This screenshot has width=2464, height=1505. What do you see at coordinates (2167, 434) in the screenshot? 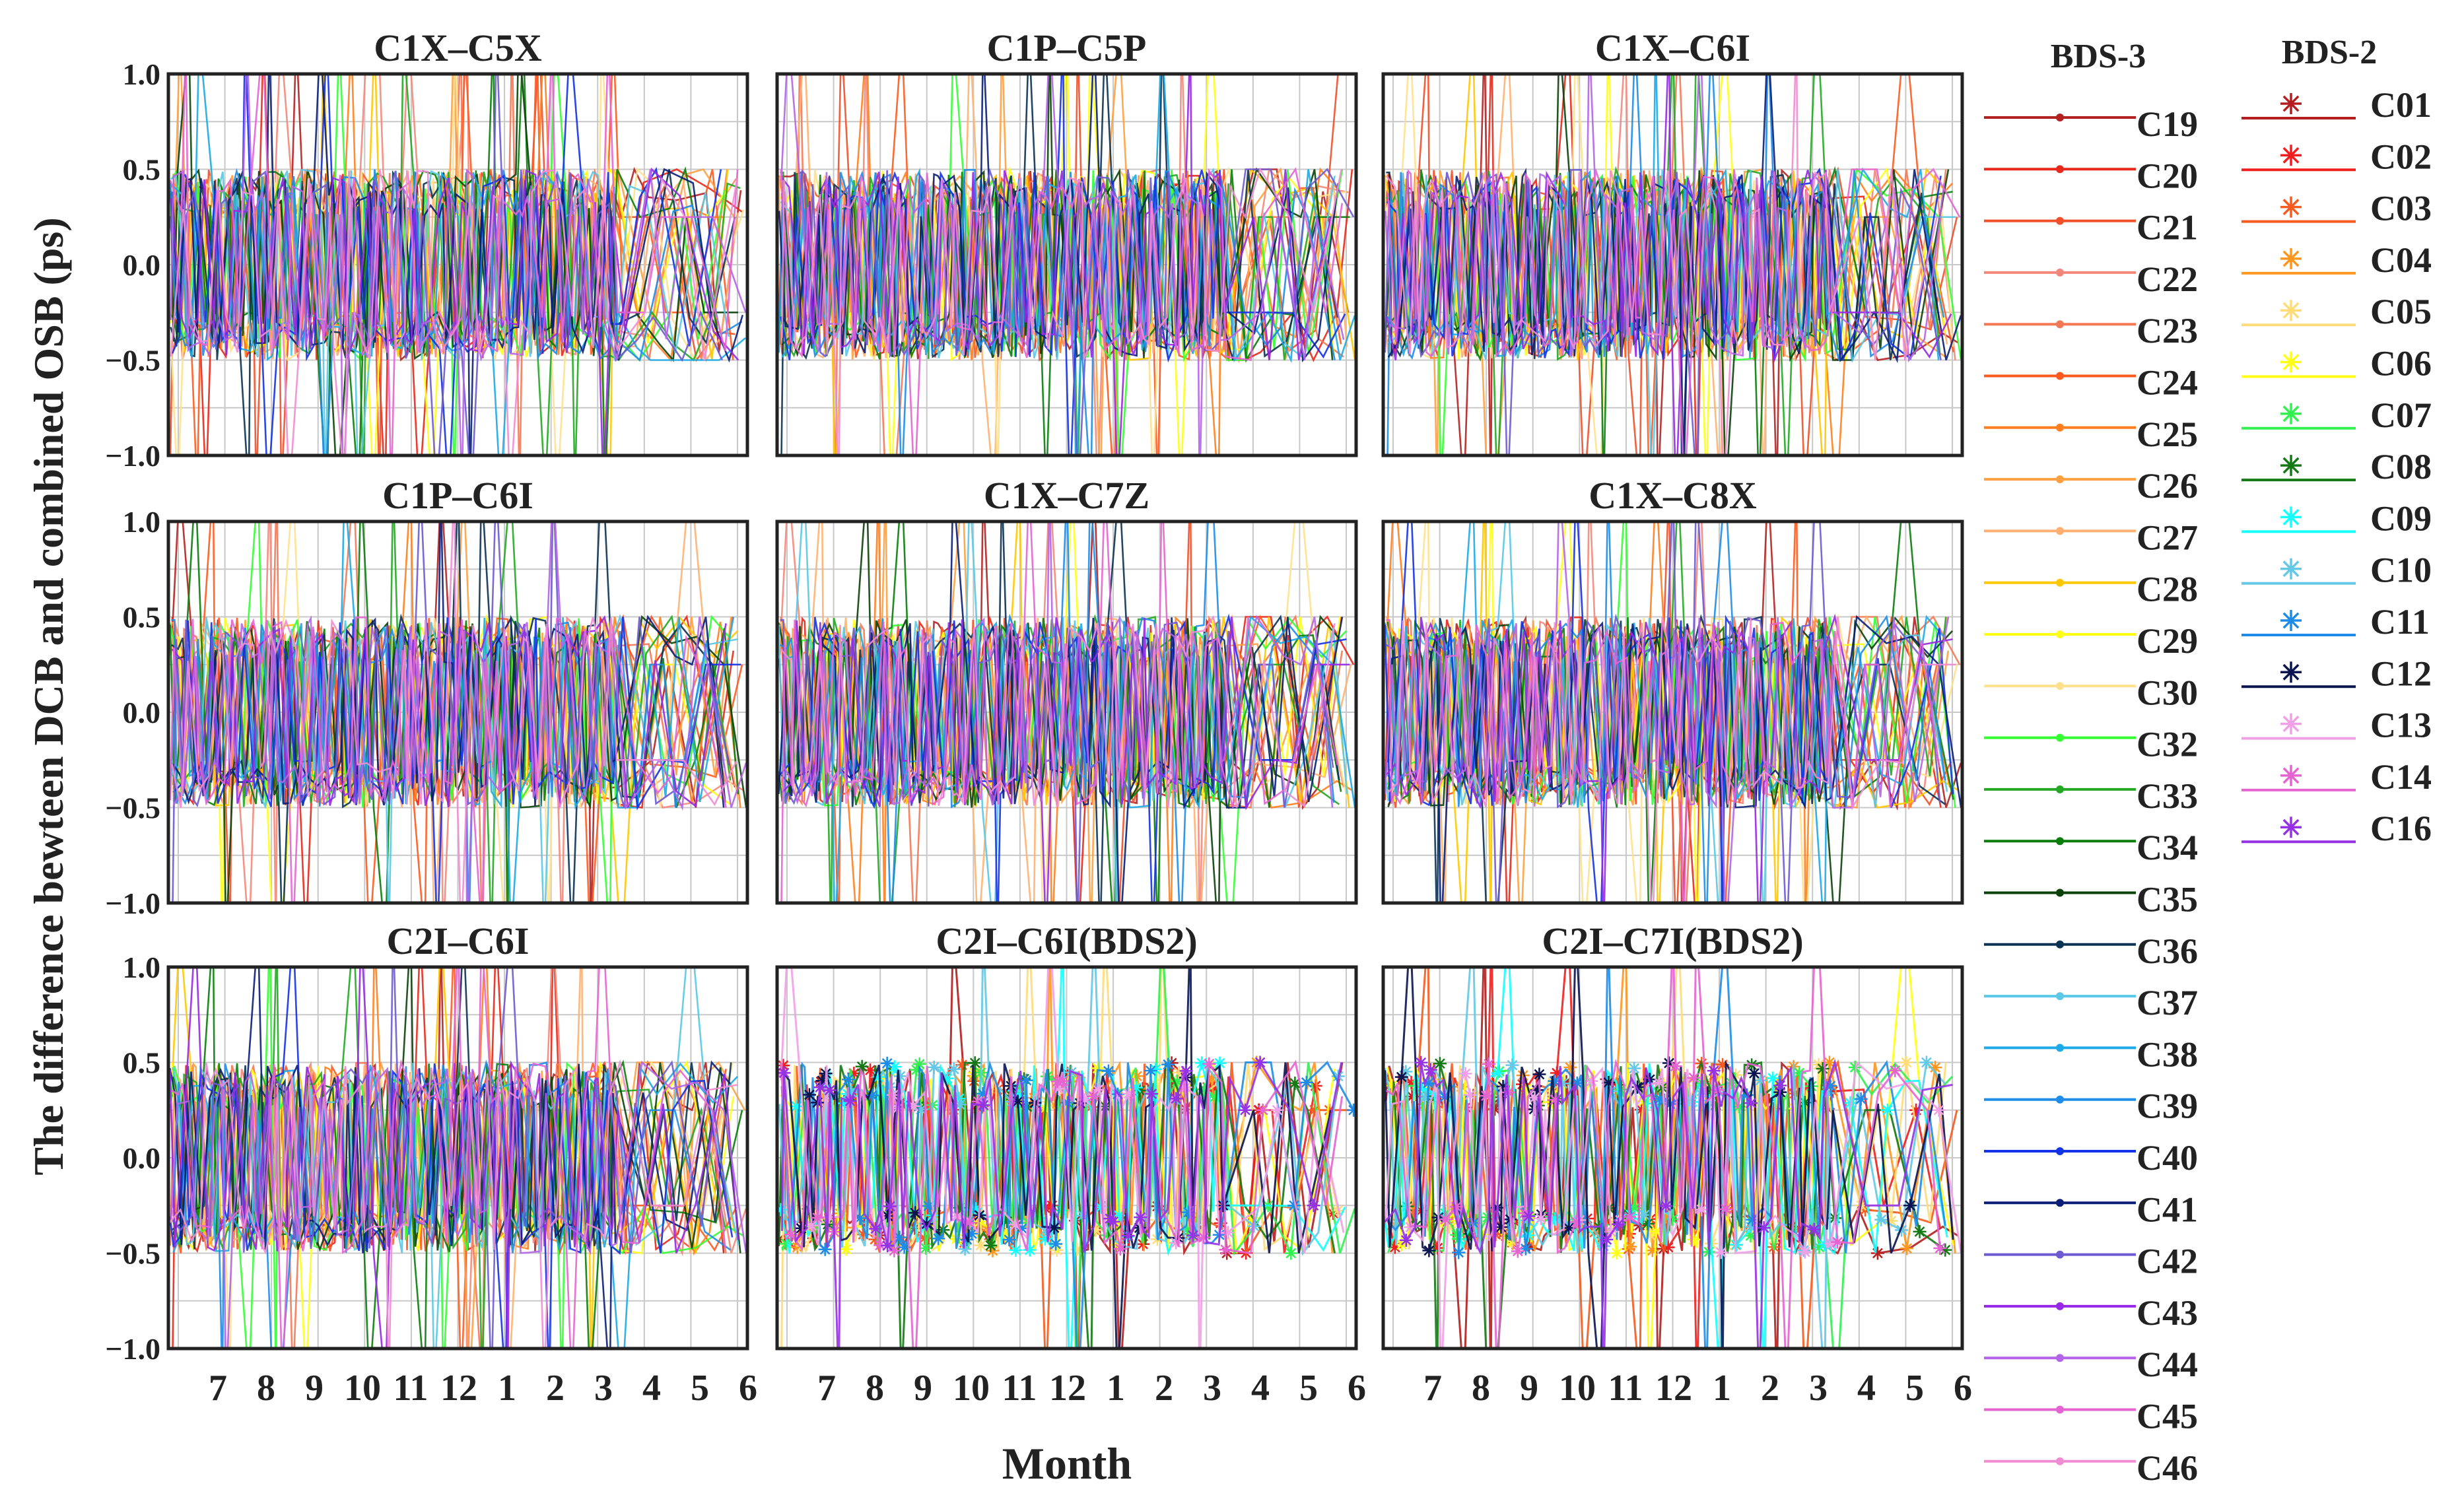
I see `legend-label: C25` at bounding box center [2167, 434].